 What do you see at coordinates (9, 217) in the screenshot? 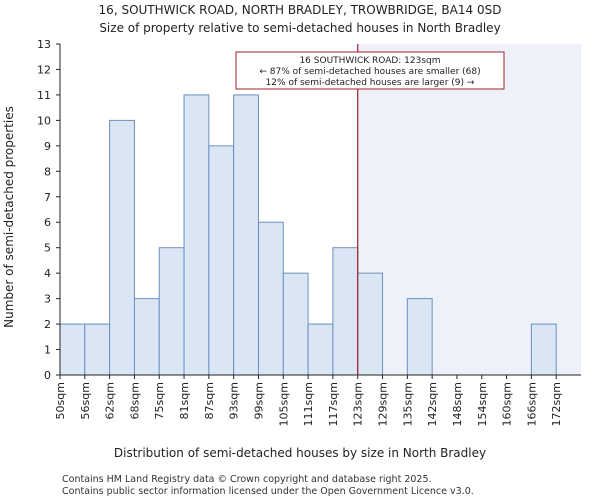
I see `y-axis-label: Number of semi-detached properties` at bounding box center [9, 217].